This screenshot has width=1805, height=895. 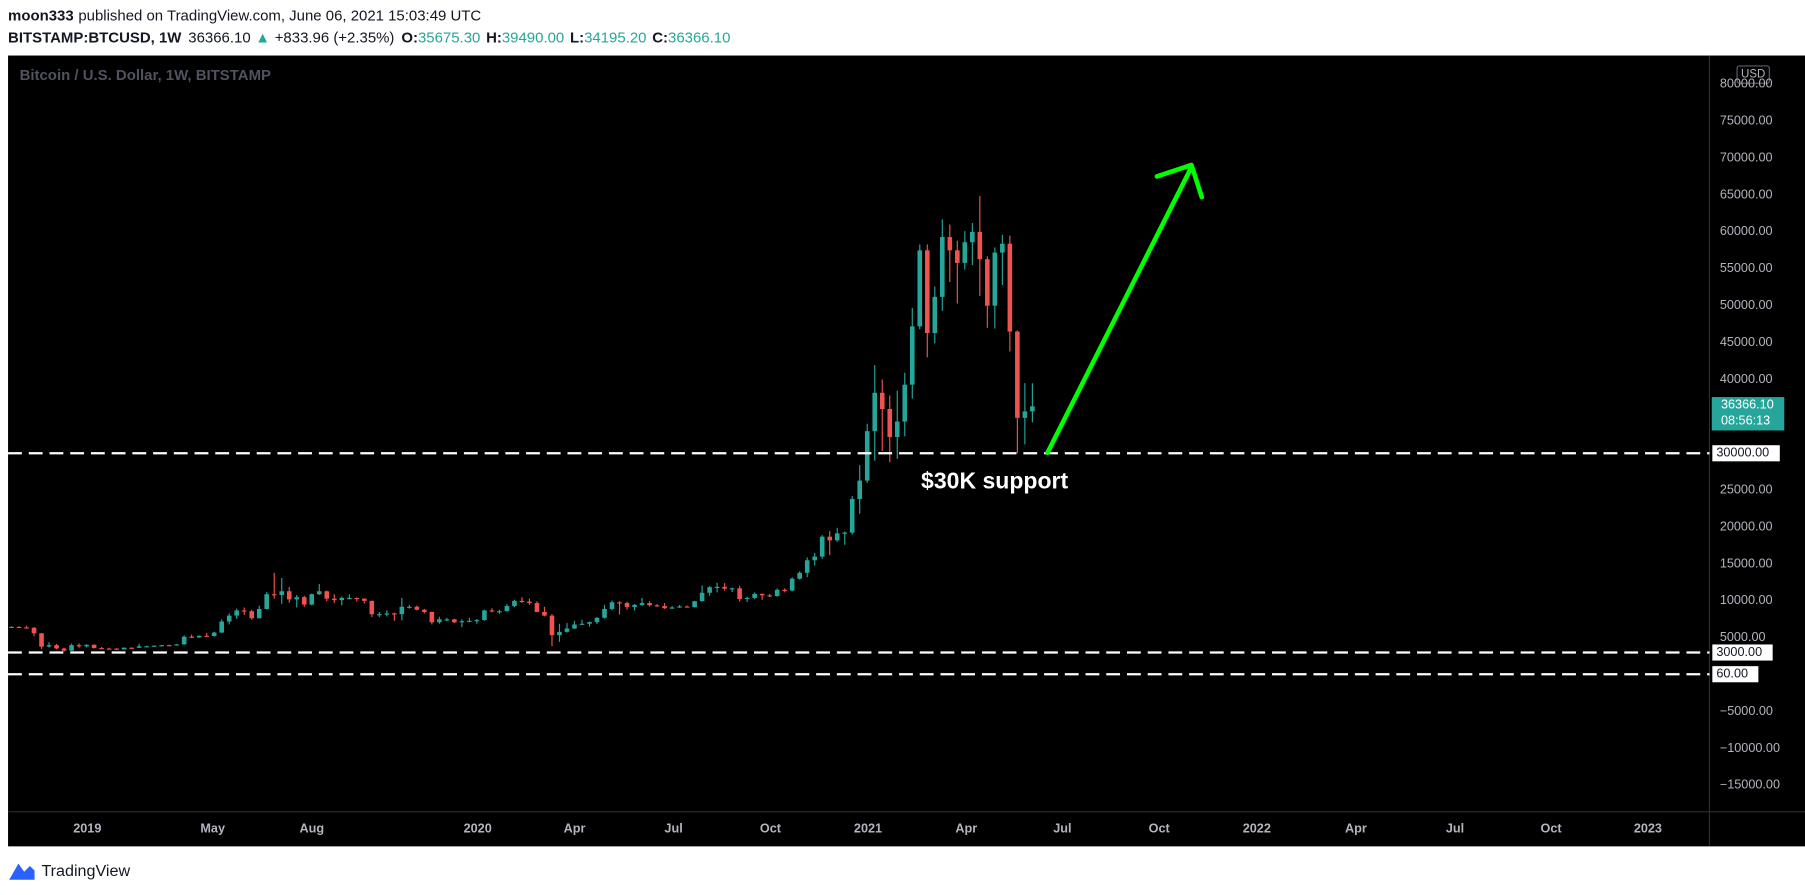 What do you see at coordinates (494, 37) in the screenshot?
I see `high-label: H:` at bounding box center [494, 37].